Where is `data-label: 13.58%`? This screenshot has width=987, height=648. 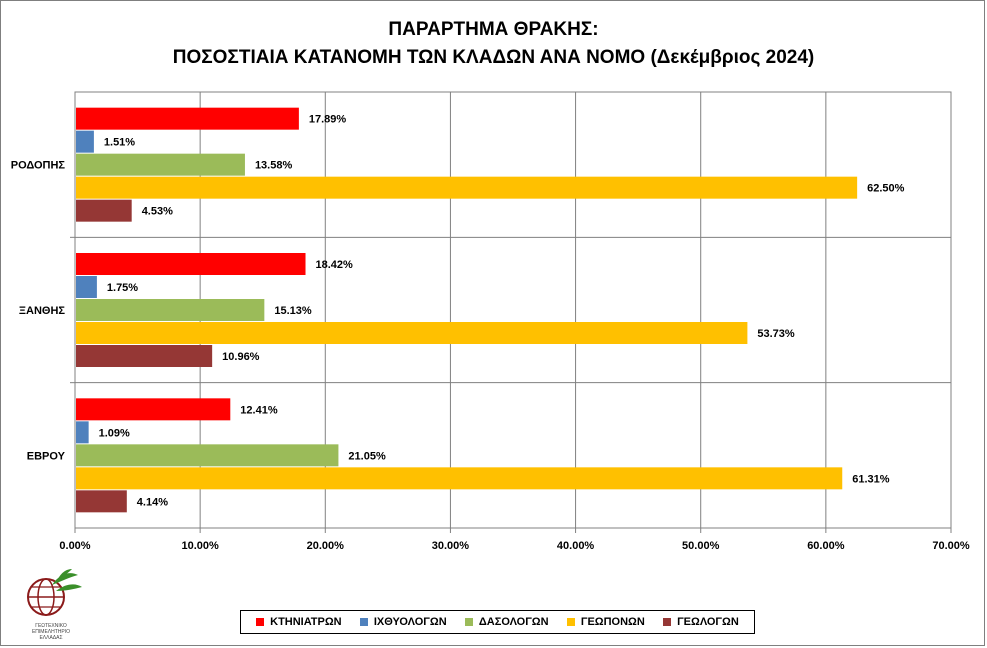 data-label: 13.58% is located at coordinates (274, 166).